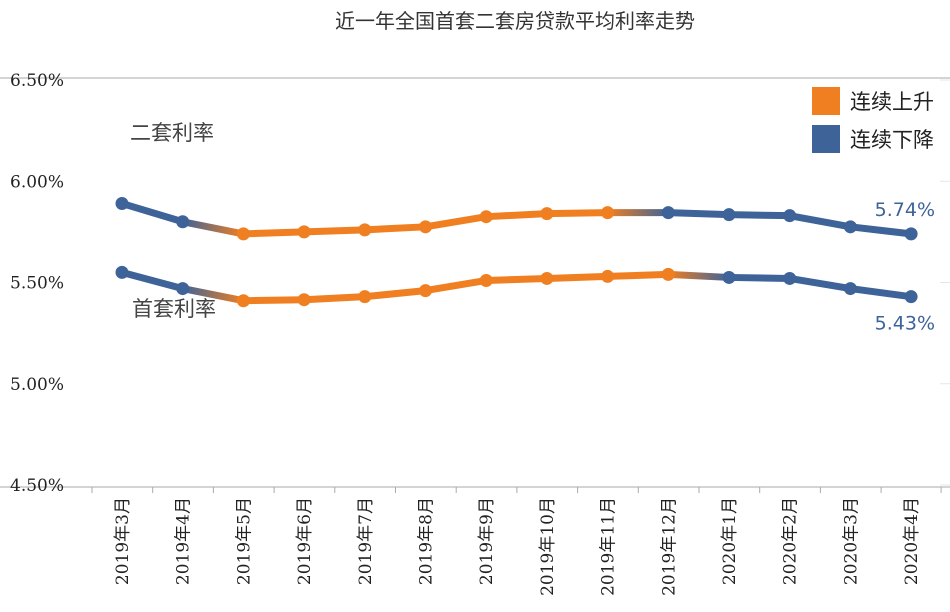  What do you see at coordinates (123, 541) in the screenshot?
I see `x-tick-label: 2019年3月` at bounding box center [123, 541].